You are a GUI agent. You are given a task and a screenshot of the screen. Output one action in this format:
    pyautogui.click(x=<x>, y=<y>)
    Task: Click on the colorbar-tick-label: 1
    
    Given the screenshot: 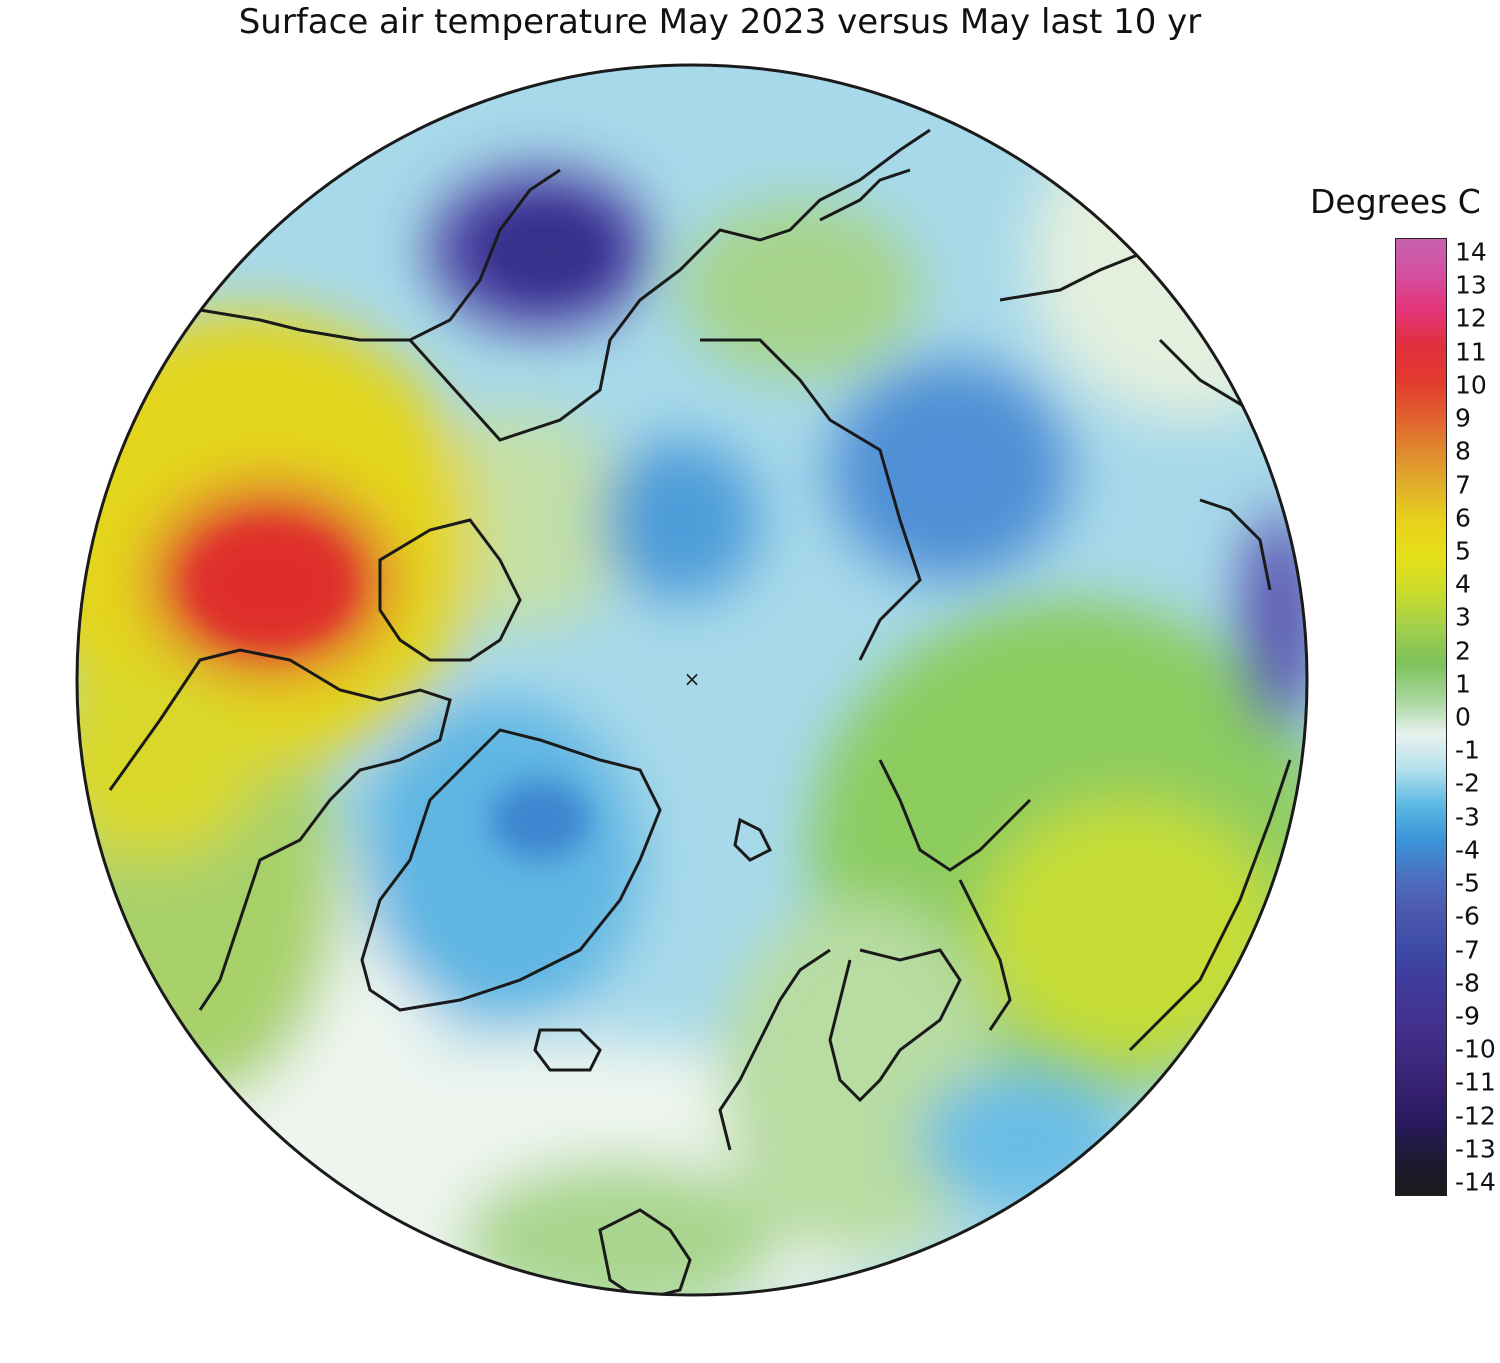 What is the action you would take?
    pyautogui.click(x=1463, y=684)
    